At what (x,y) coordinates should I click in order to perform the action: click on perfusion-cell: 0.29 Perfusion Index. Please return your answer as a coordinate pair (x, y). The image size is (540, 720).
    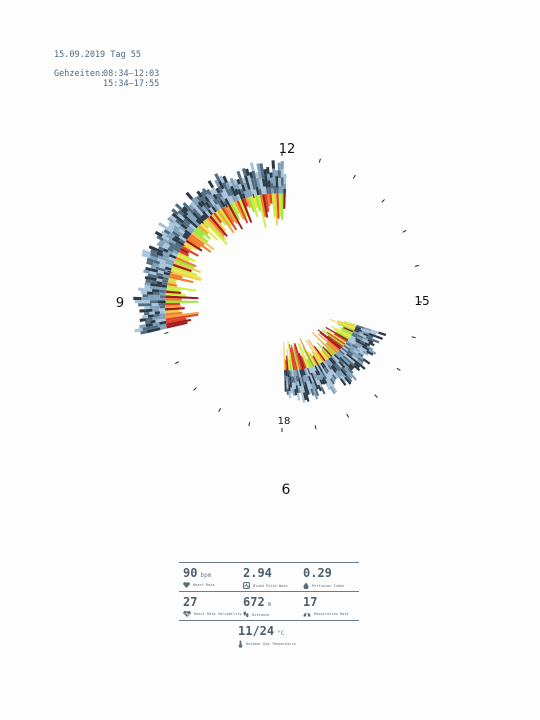
    Looking at the image, I should click on (329, 577).